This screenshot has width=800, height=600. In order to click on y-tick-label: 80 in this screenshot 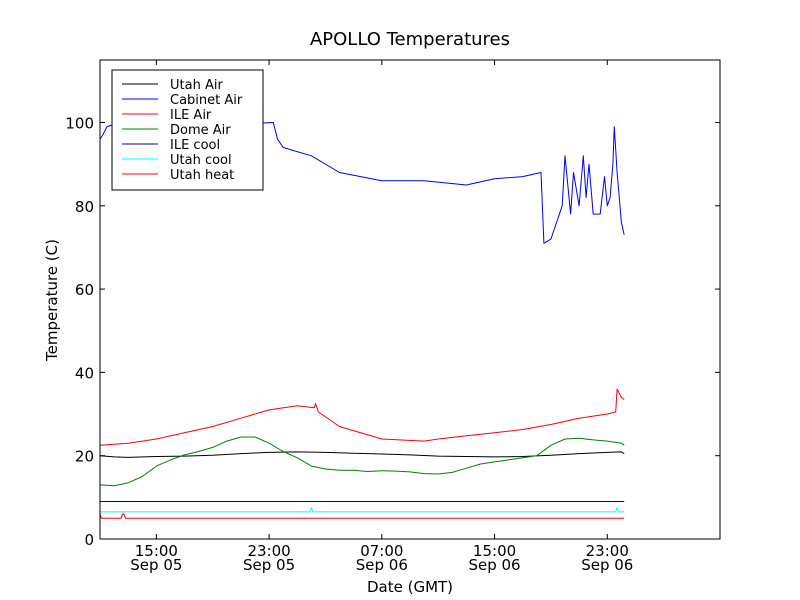, I will do `click(84, 207)`.